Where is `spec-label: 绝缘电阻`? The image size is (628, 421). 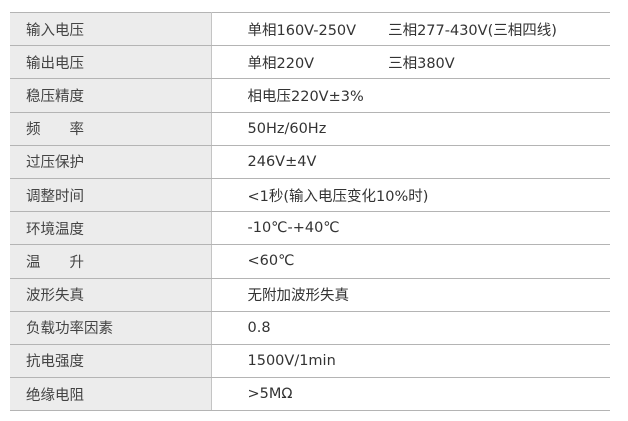 spec-label: 绝缘电阻 is located at coordinates (111, 394).